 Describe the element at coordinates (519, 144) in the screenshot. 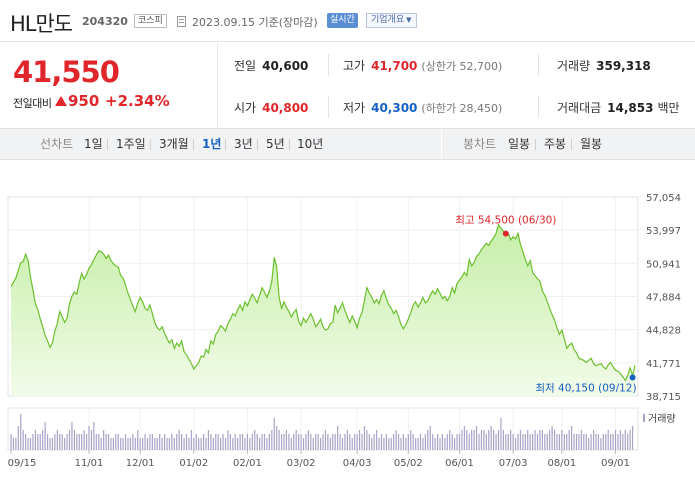

I see `tab-daily: 일봉` at that location.